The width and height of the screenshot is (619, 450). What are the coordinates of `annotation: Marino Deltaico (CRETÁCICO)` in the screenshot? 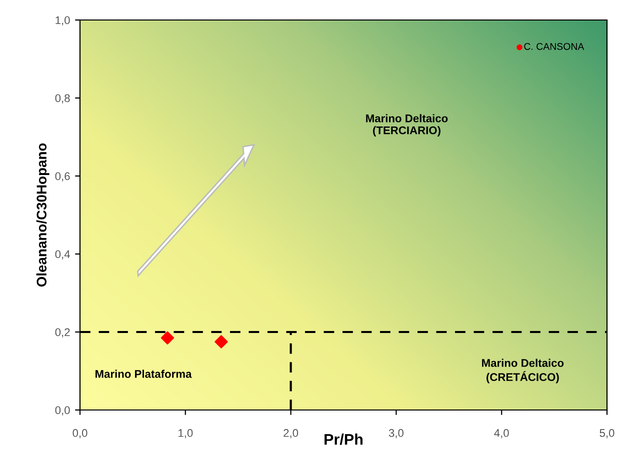 It's located at (523, 371).